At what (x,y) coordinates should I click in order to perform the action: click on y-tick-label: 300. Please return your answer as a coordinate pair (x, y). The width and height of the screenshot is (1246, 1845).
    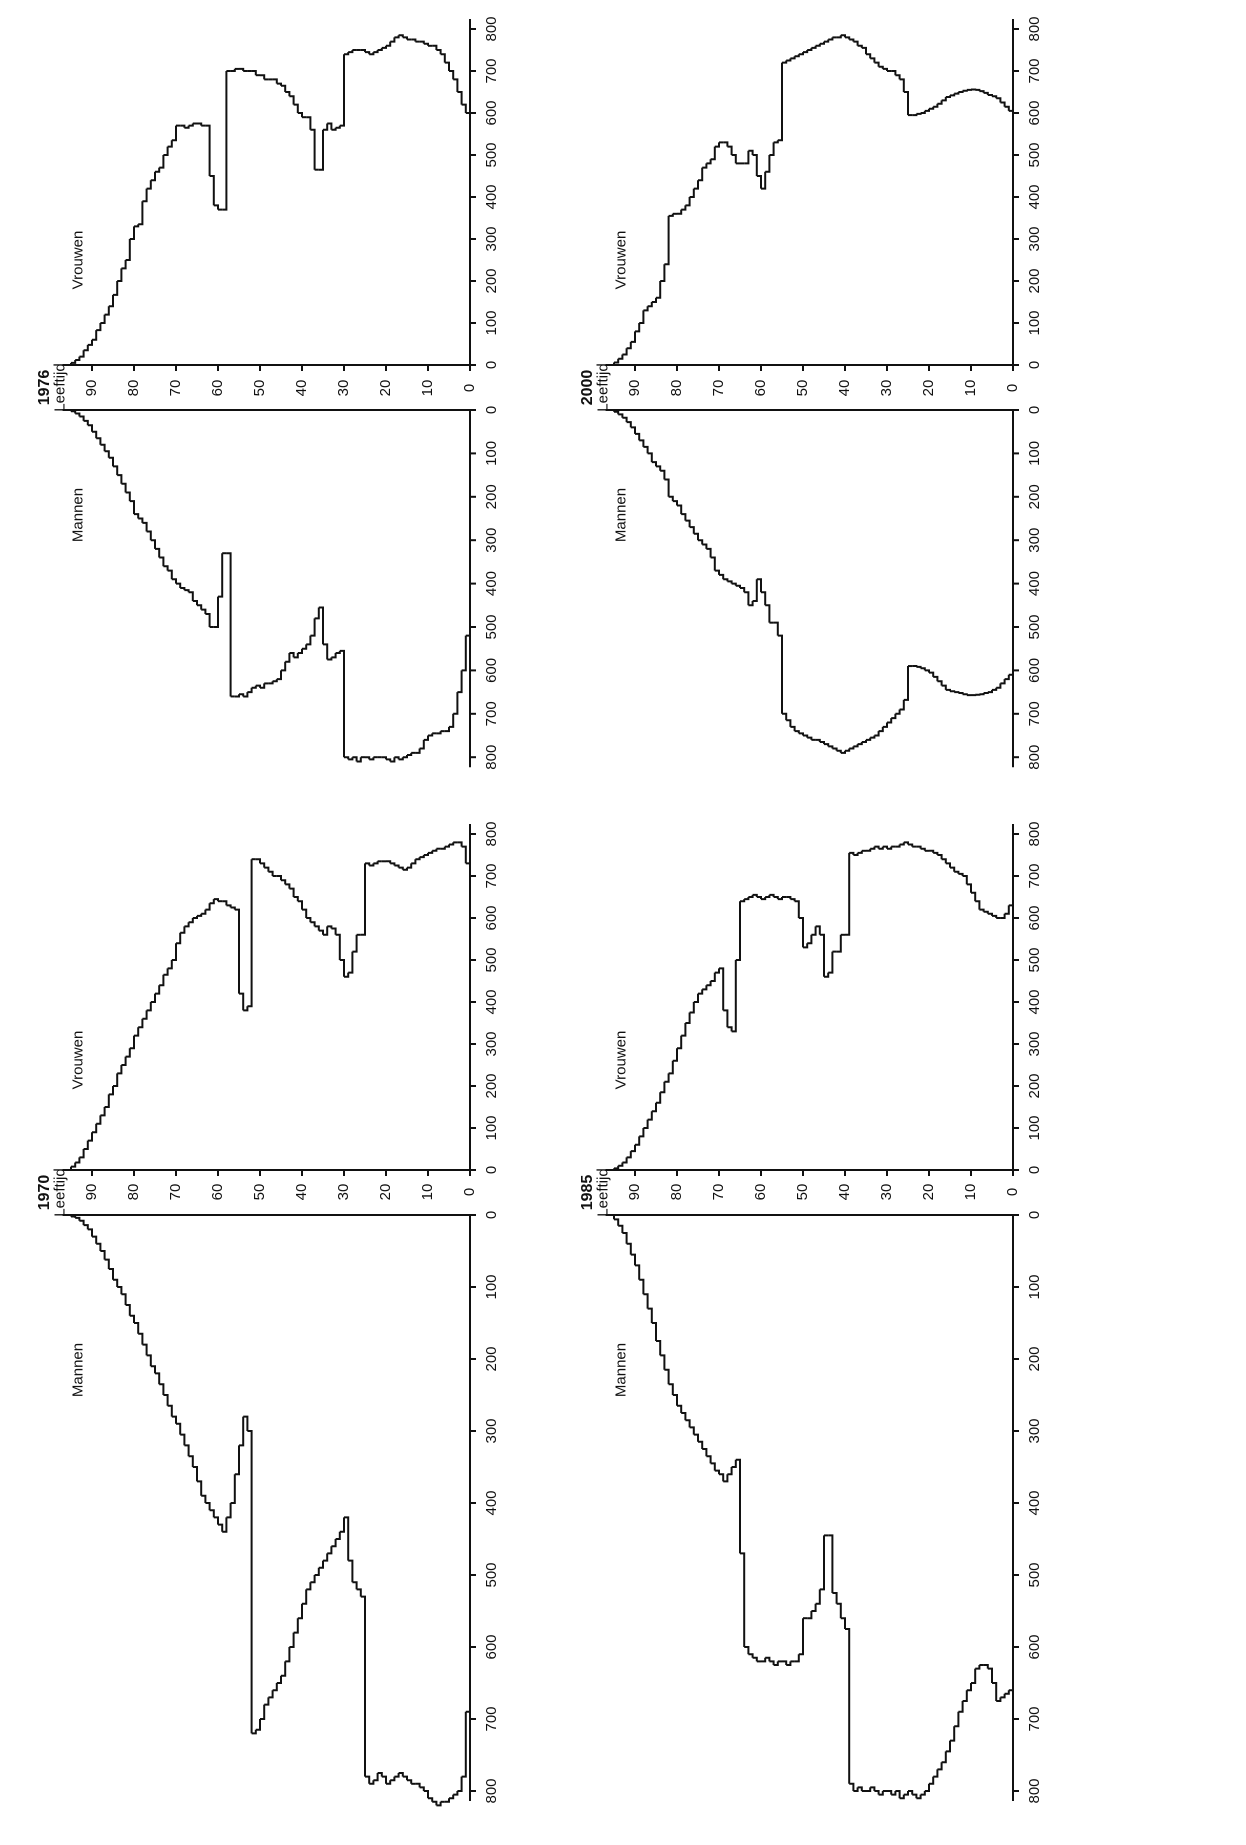
    Looking at the image, I should click on (1034, 1043).